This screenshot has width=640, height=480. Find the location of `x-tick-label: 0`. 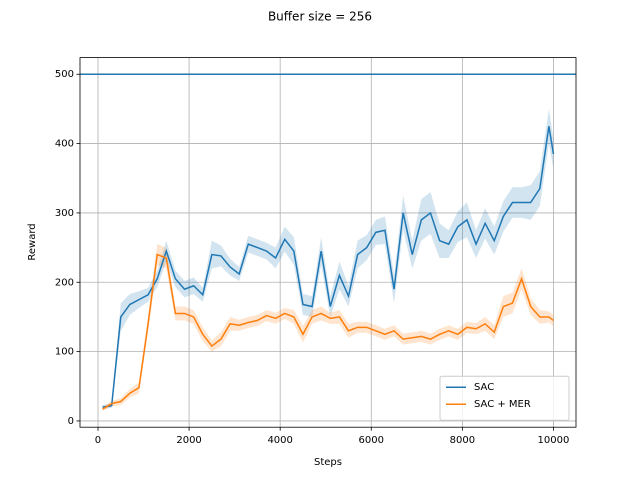

x-tick-label: 0 is located at coordinates (98, 440).